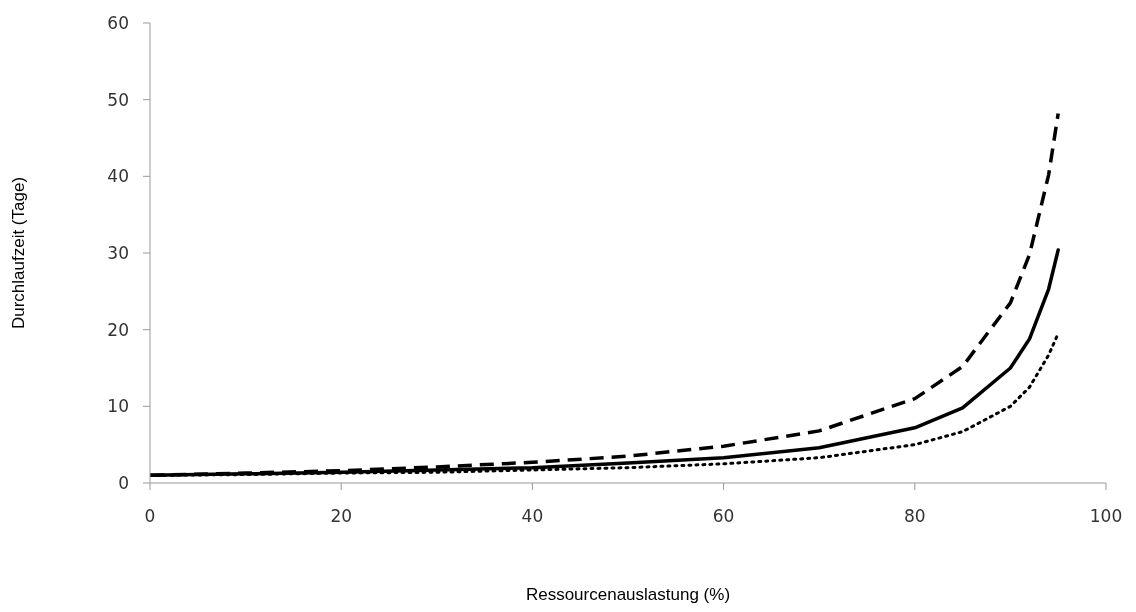 This screenshot has width=1136, height=612. What do you see at coordinates (118, 176) in the screenshot?
I see `y-tick-label: 40` at bounding box center [118, 176].